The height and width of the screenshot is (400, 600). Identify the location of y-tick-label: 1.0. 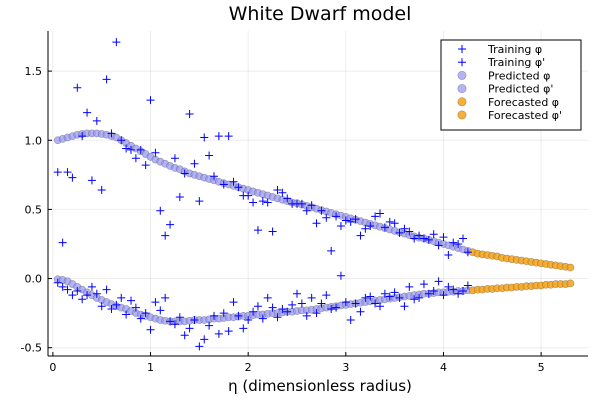
(34, 140).